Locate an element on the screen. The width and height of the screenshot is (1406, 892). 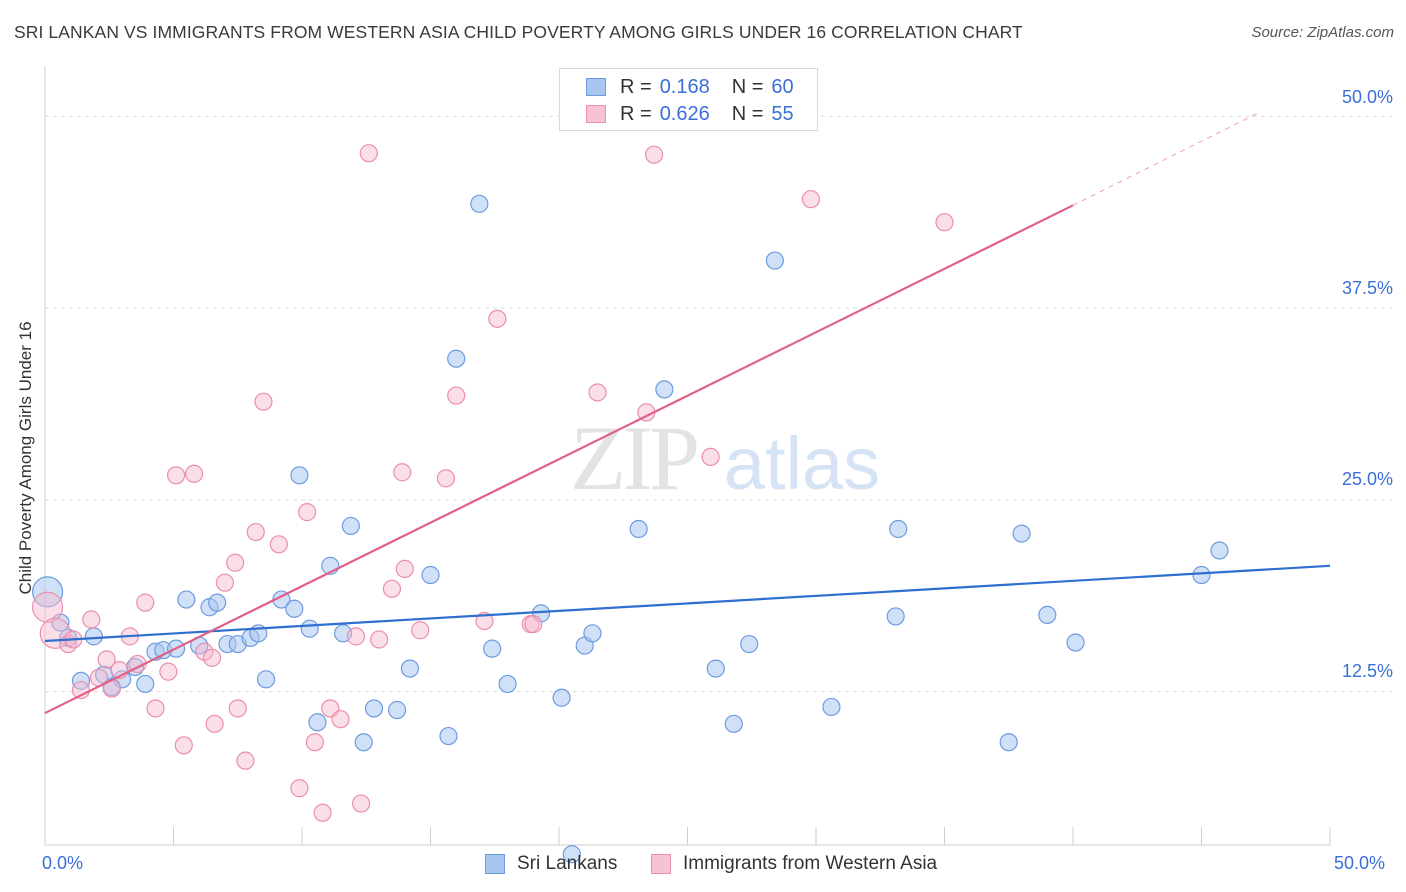
legend-row-western-asia: R = 0.626 N = 55 is located at coordinates (690, 114).